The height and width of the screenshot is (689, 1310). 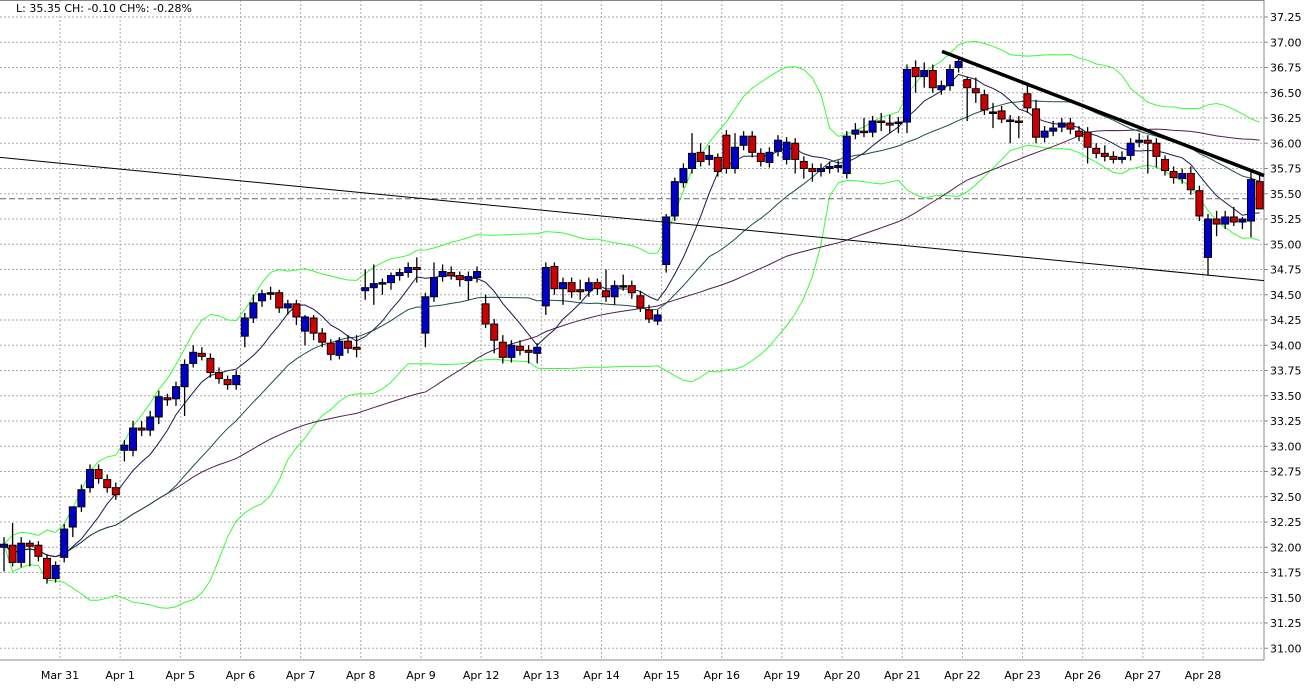 I want to click on x-tick-label: Apr 23, so click(x=1022, y=675).